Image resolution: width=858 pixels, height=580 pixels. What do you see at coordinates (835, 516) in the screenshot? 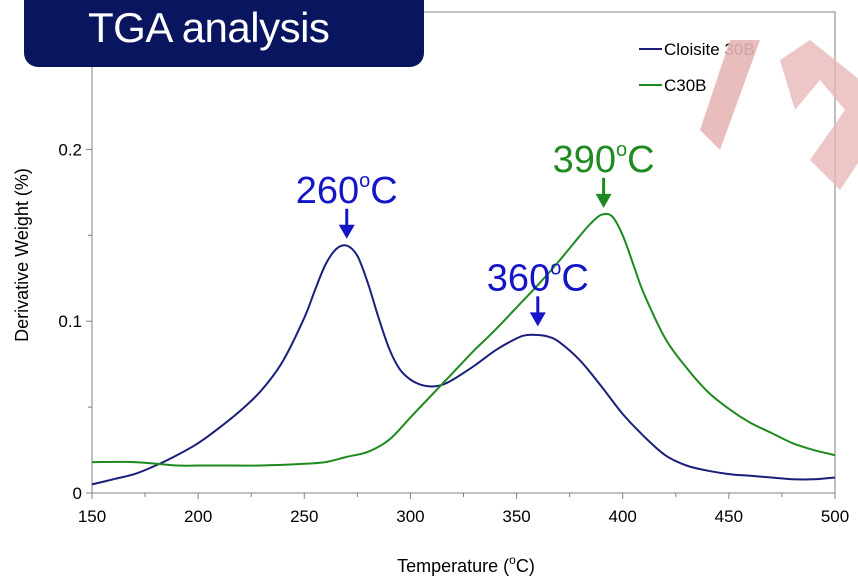
I see `x-tick-label: 500` at bounding box center [835, 516].